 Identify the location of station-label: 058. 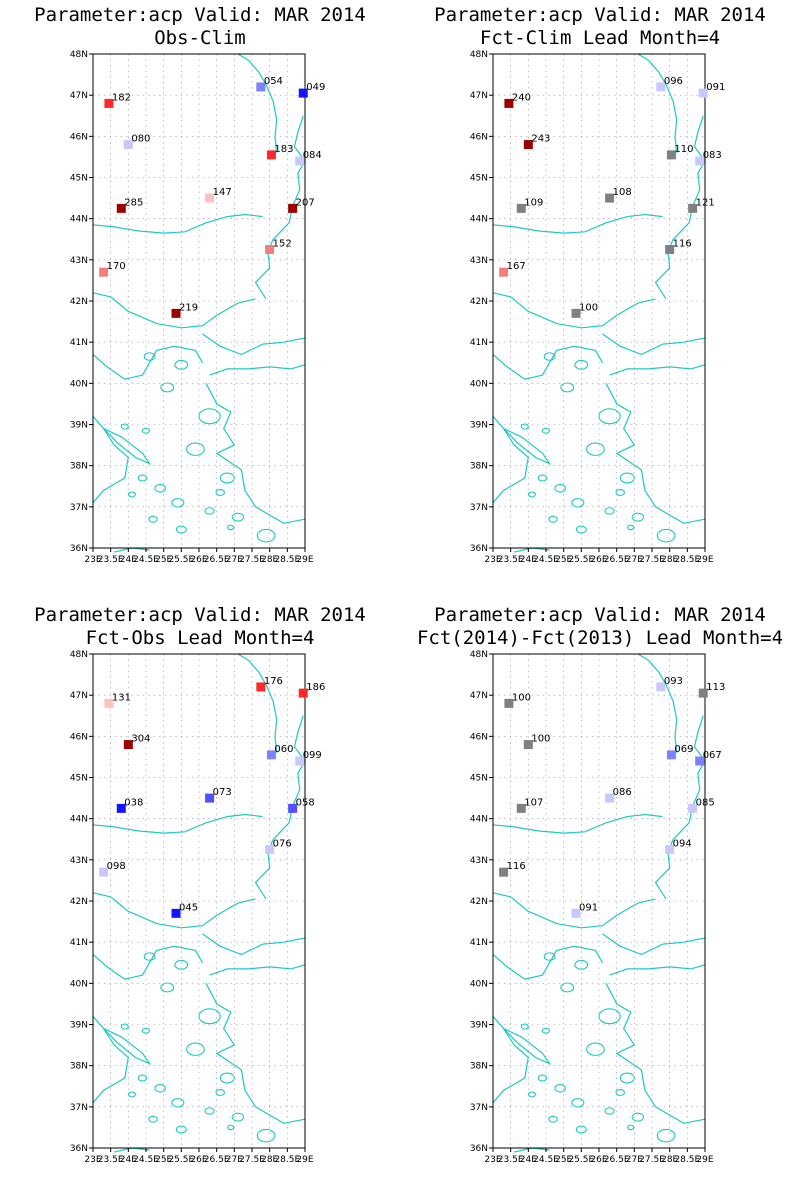
(305, 802).